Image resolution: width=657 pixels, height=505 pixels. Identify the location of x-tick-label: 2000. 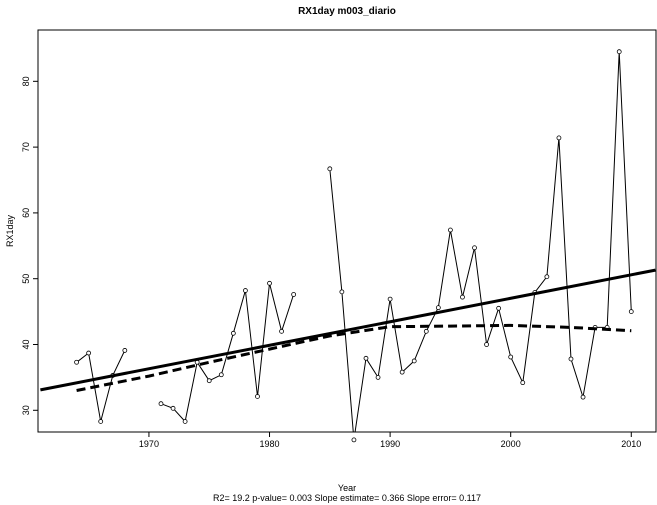
(511, 444).